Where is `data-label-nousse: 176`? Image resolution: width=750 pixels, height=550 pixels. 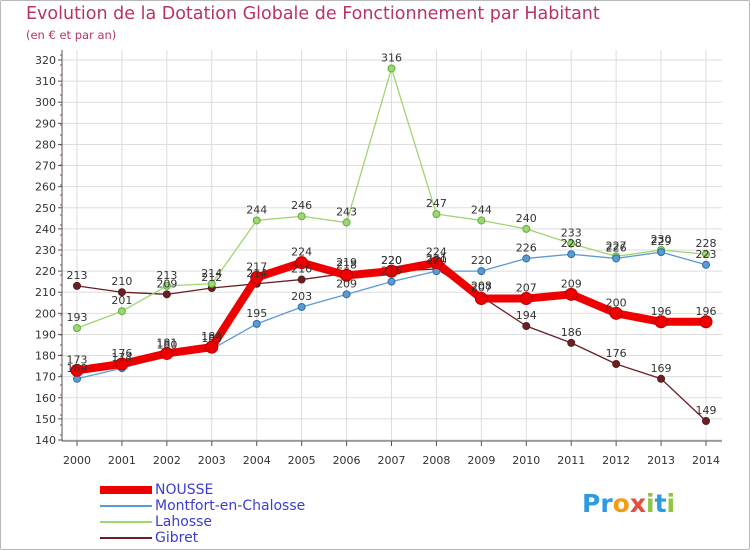
data-label-nousse: 176 is located at coordinates (121, 353).